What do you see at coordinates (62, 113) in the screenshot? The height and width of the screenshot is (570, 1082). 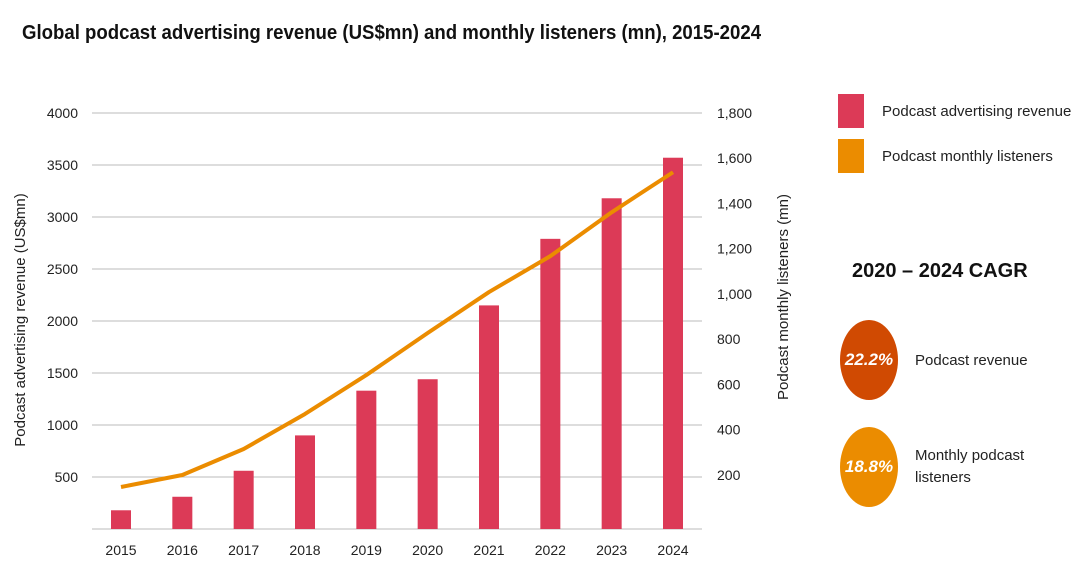 I see `y-tick-label: 4000` at bounding box center [62, 113].